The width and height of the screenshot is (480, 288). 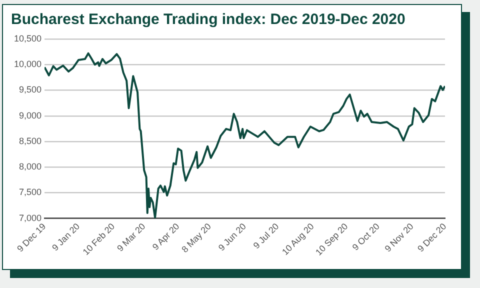 I want to click on x-tick-label: 10 Aug 20, so click(x=298, y=239).